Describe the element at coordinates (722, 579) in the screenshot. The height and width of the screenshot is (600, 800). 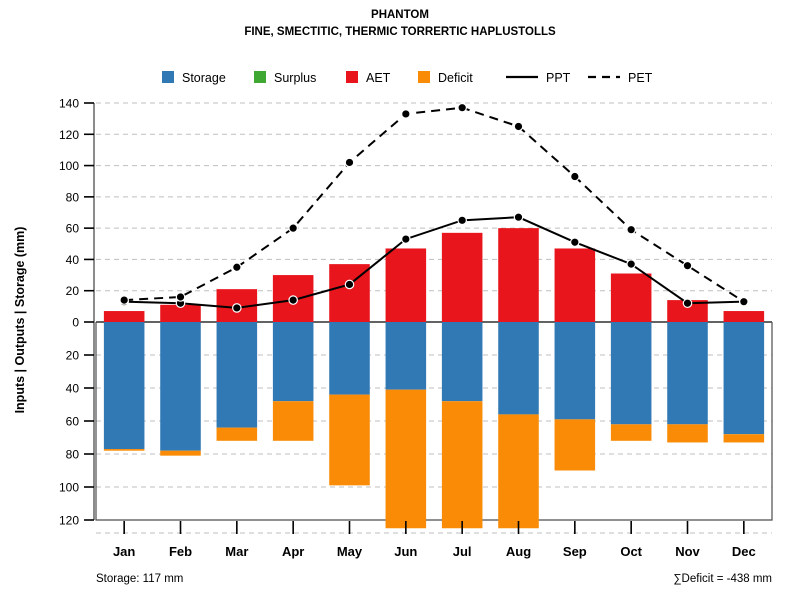
I see `deficit-summary-label: ∑Deficit = -438 mm` at that location.